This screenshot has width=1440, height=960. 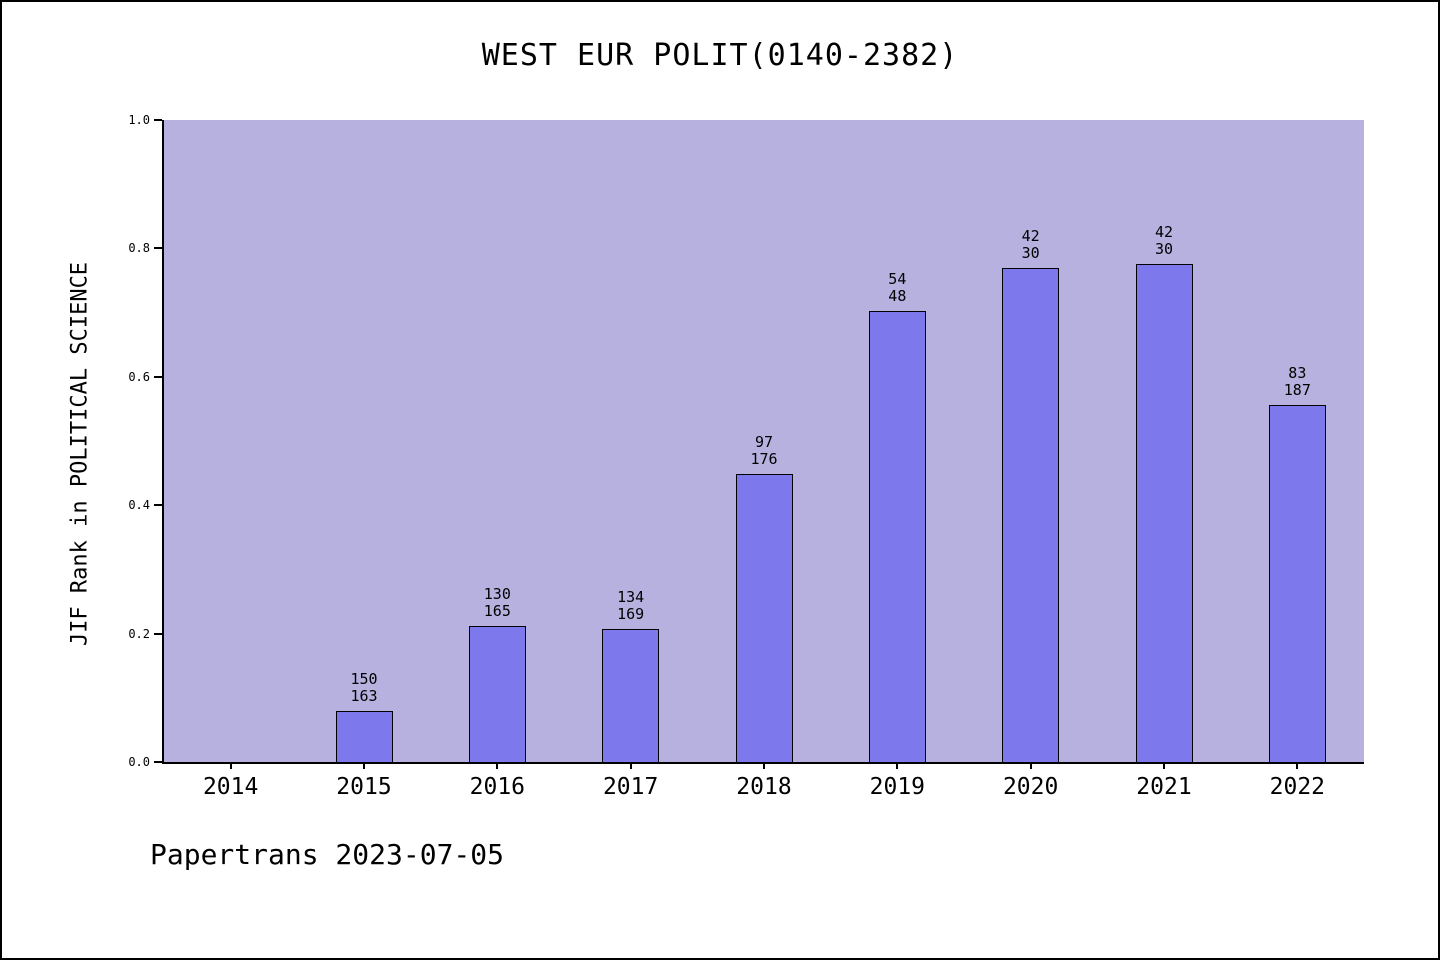 I want to click on y-tick-label: 0.8, so click(x=139, y=248).